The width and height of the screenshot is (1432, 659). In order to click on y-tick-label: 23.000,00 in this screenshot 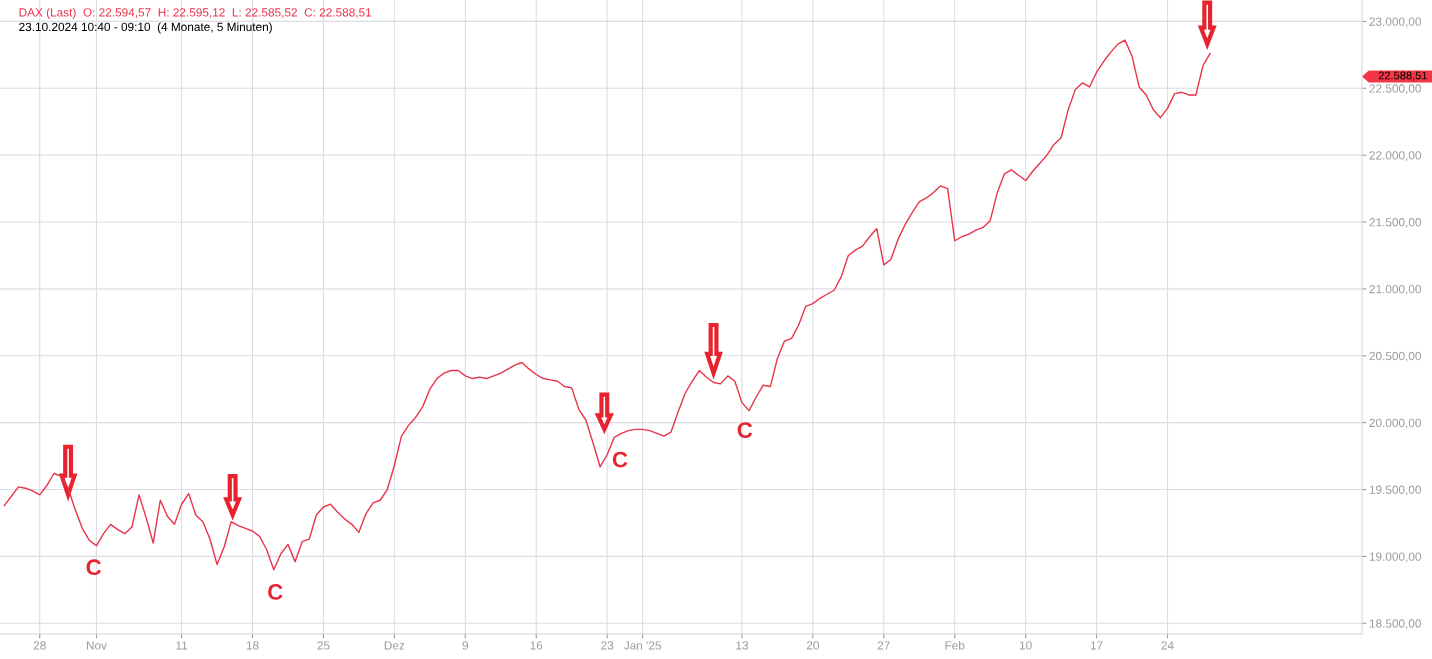, I will do `click(1395, 22)`.